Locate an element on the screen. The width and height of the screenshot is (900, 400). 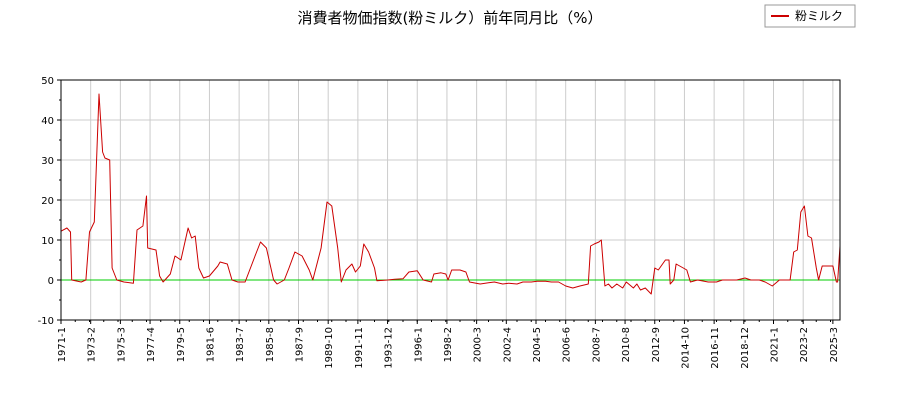
y-tick-label: 50 is located at coordinates (47, 81).